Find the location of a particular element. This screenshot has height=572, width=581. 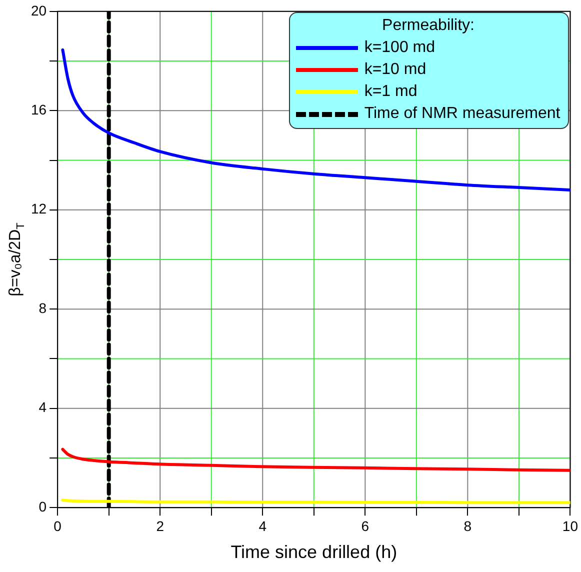

legend-label: k=1 md is located at coordinates (391, 92).